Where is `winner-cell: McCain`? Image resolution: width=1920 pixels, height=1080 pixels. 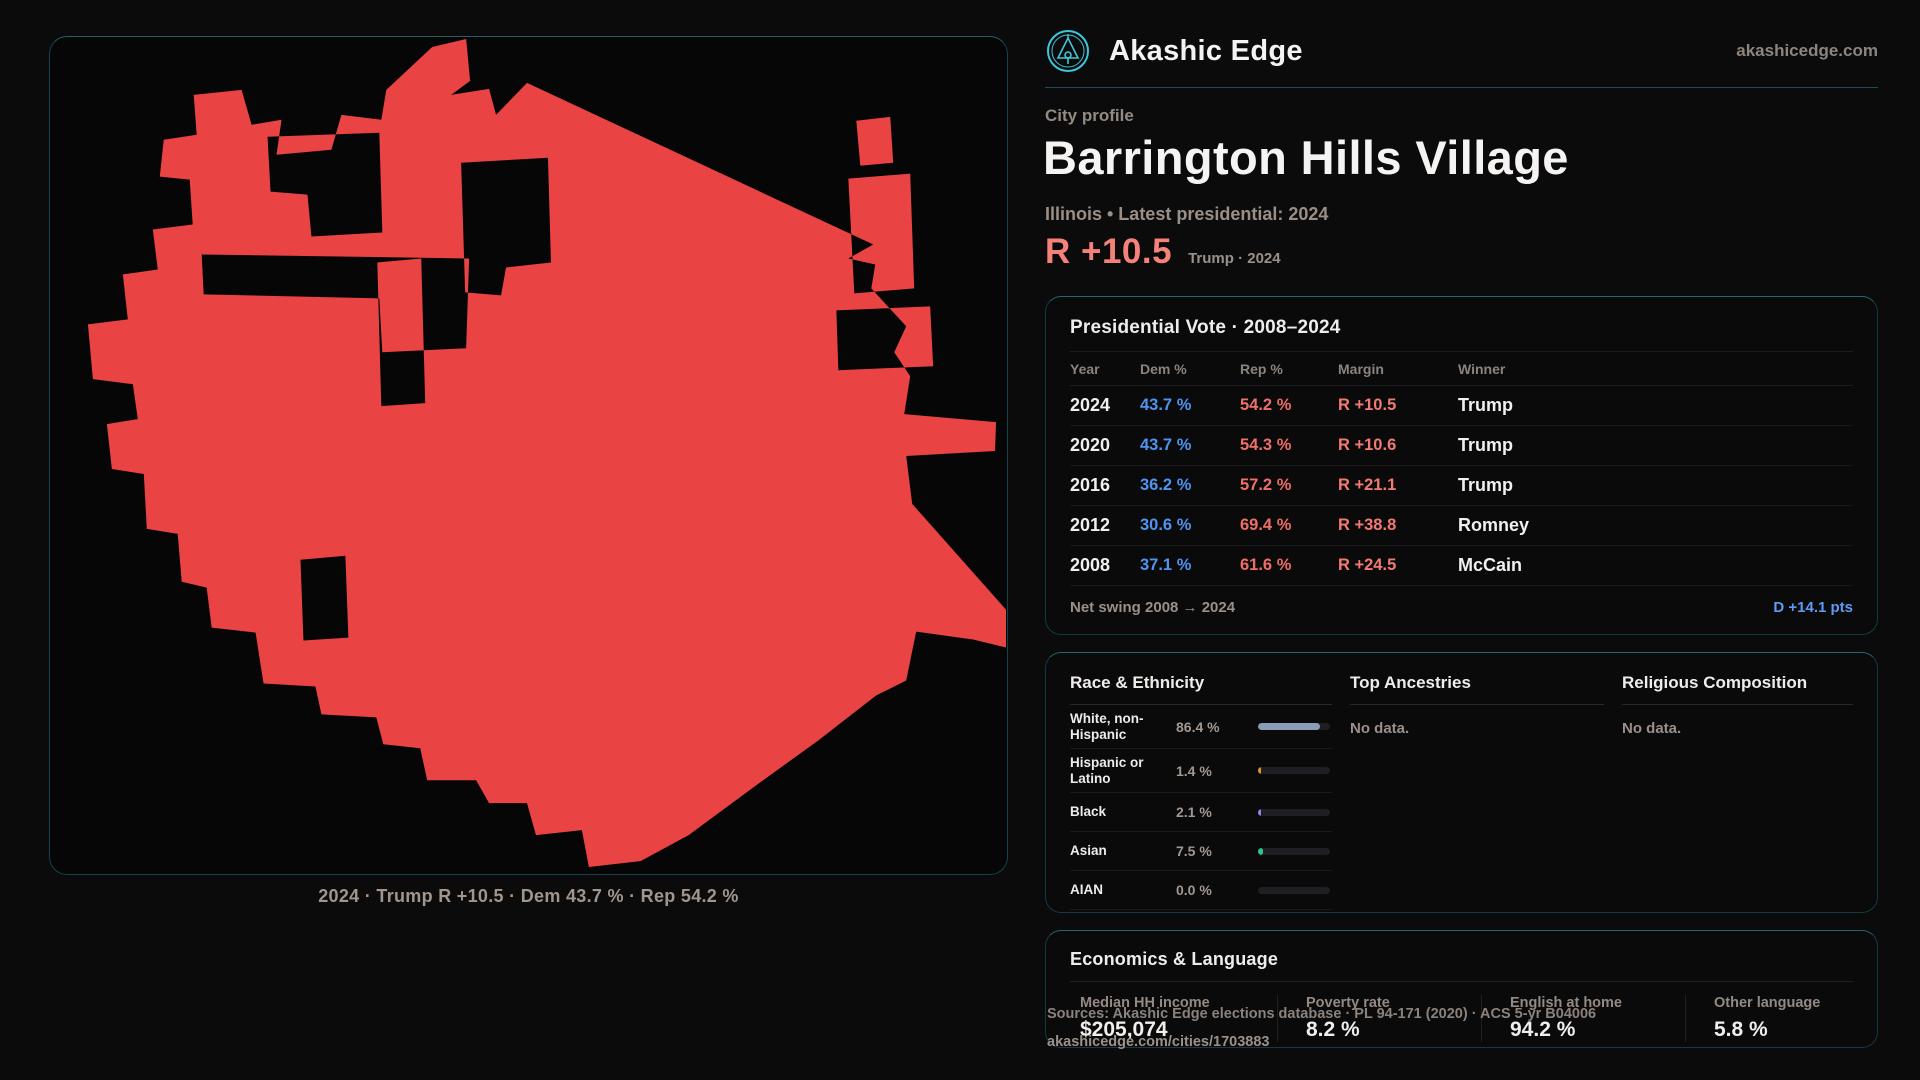
winner-cell: McCain is located at coordinates (1490, 565).